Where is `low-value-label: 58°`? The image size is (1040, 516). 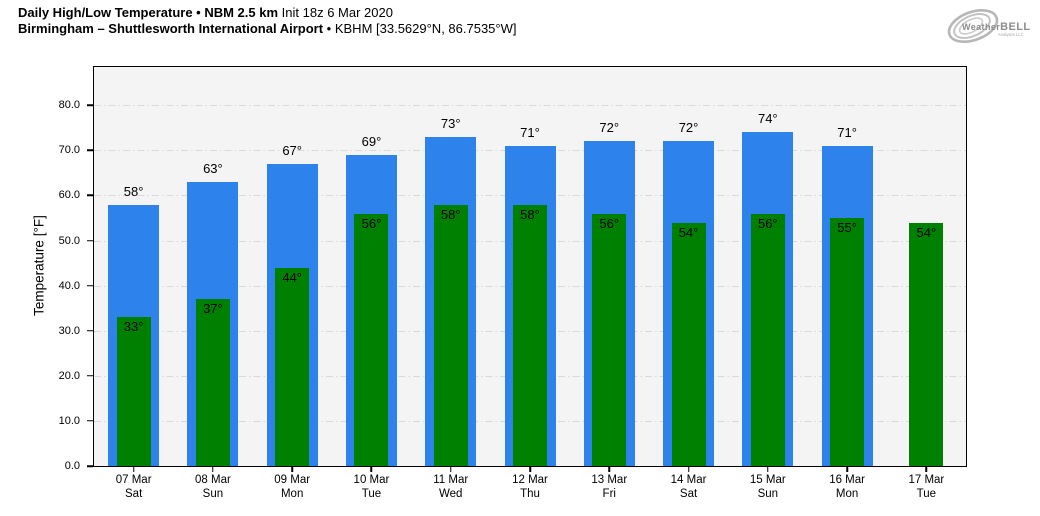 low-value-label: 58° is located at coordinates (530, 214).